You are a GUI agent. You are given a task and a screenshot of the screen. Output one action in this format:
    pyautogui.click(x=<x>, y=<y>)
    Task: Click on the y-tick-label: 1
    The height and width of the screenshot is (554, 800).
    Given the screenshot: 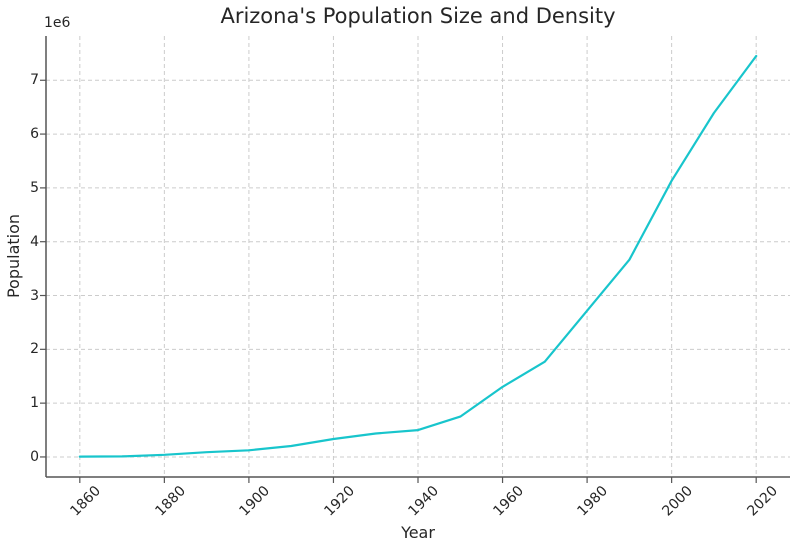 What is the action you would take?
    pyautogui.click(x=34, y=403)
    